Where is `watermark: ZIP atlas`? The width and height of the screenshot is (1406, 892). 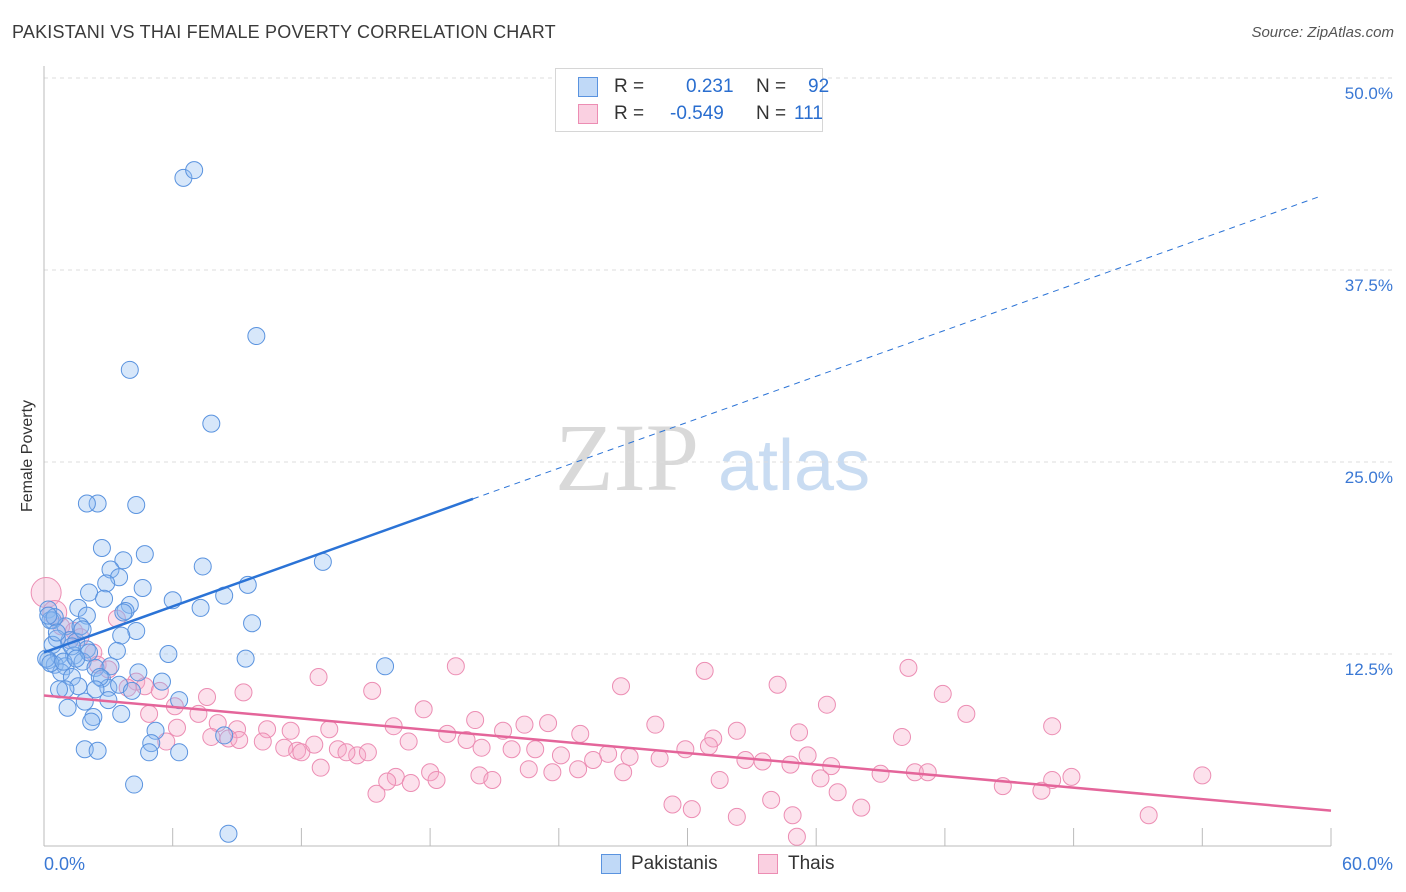 watermark: ZIP atlas is located at coordinates (712, 457).